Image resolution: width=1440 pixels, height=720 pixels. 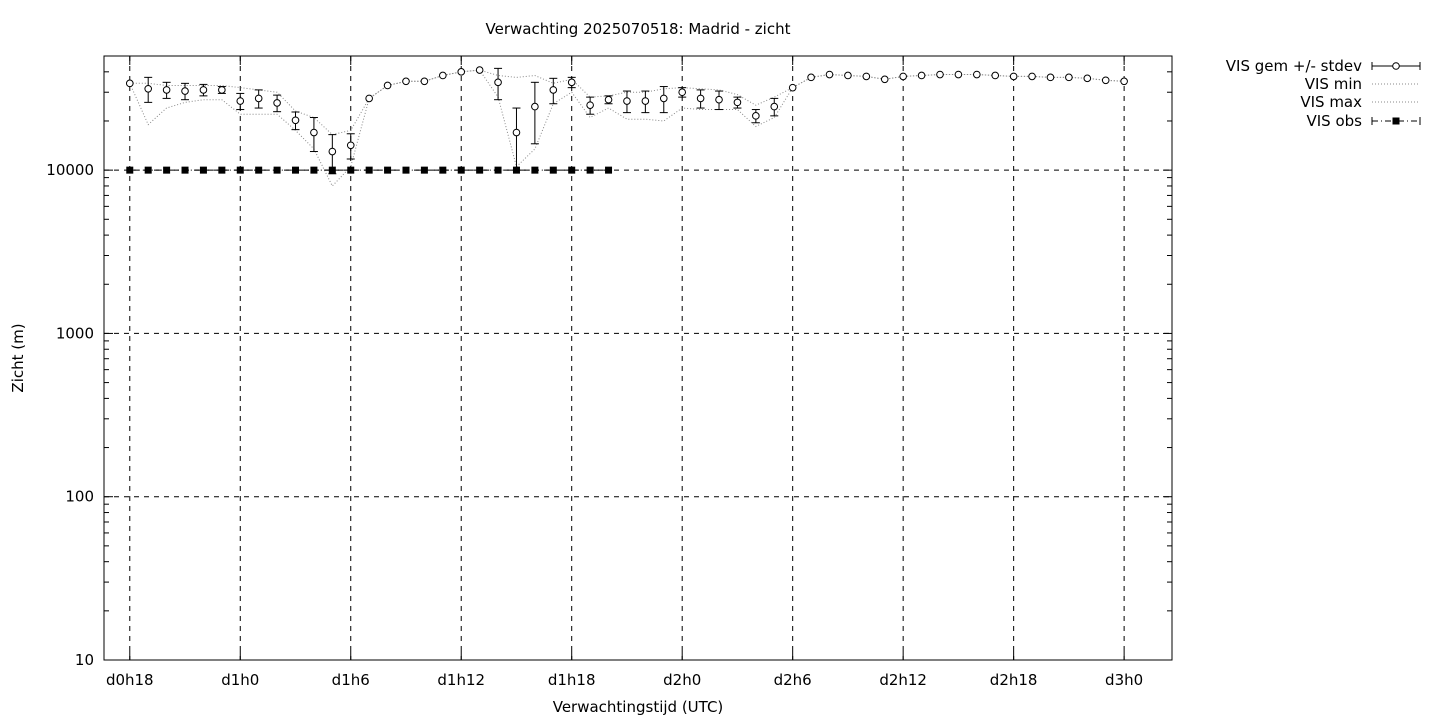 I want to click on y-tick-label: 10, so click(x=84, y=660).